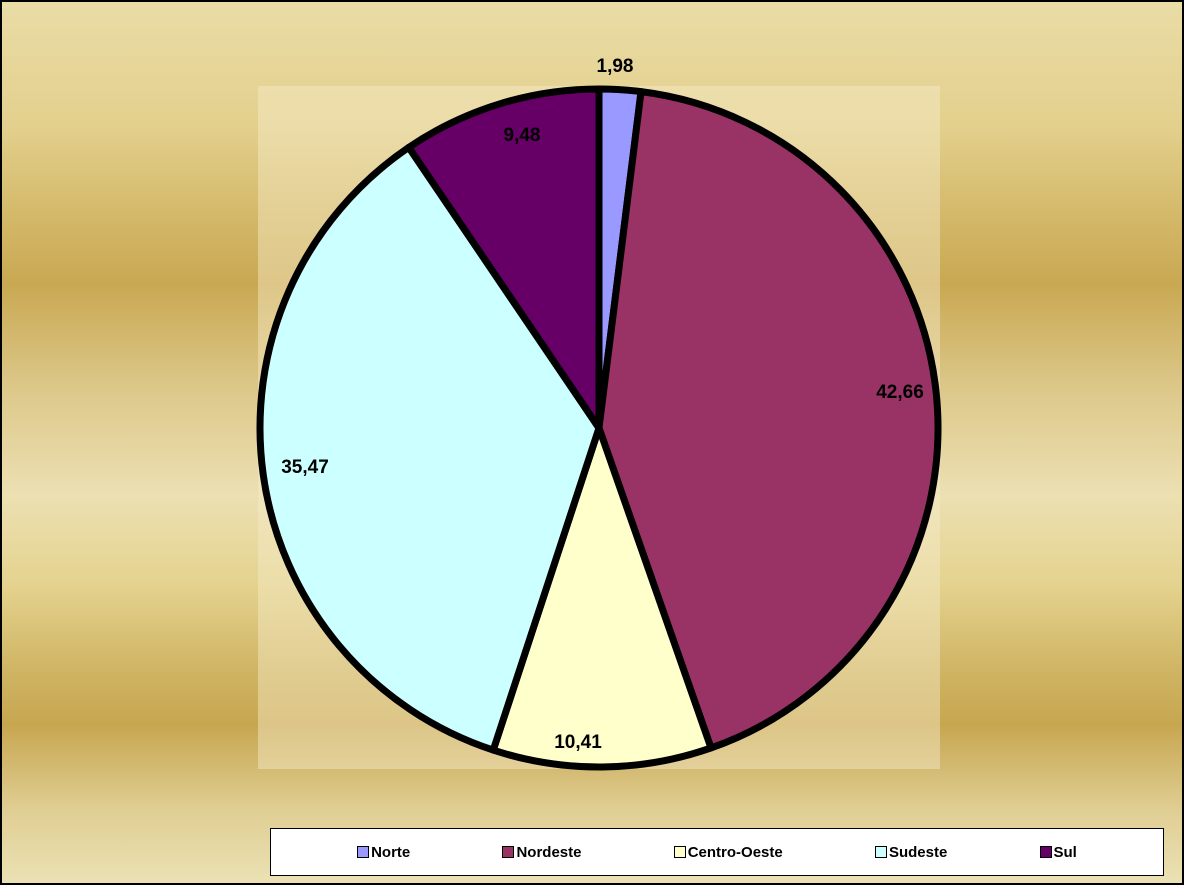 This screenshot has width=1184, height=887. I want to click on pie-slice-sul, so click(504, 258).